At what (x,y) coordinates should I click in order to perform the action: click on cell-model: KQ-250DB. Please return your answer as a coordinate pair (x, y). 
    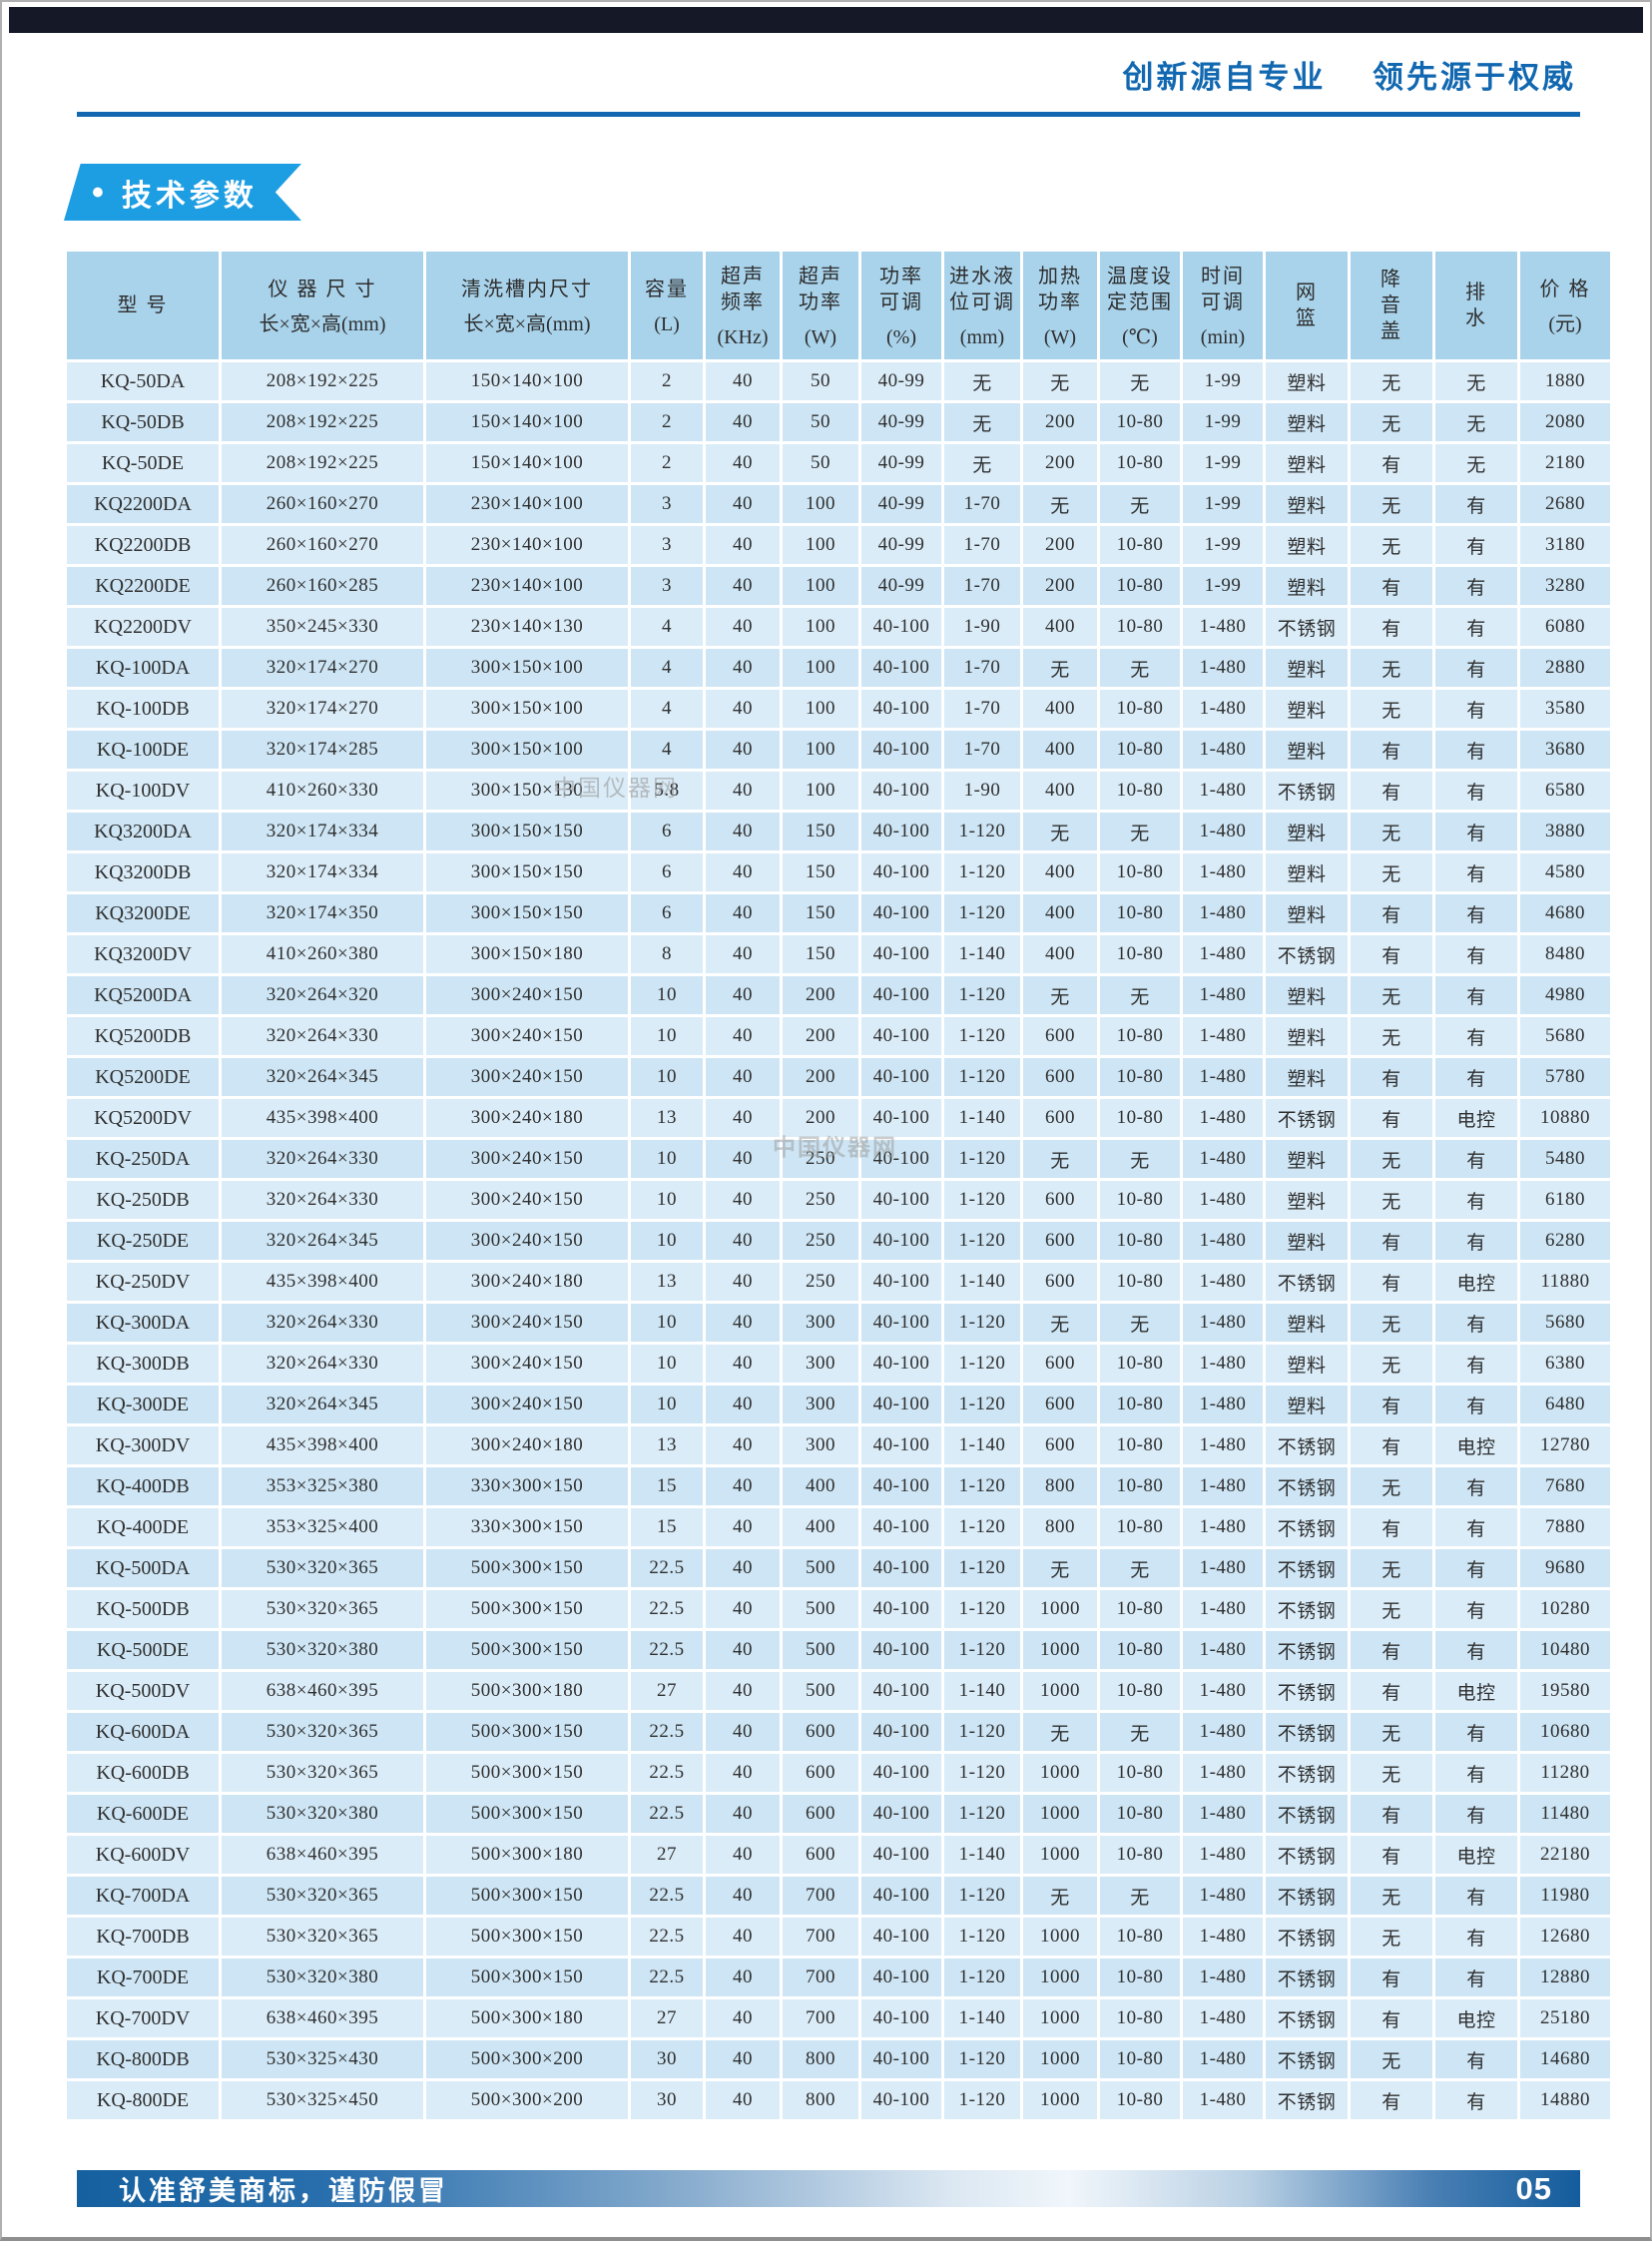
    Looking at the image, I should click on (143, 1200).